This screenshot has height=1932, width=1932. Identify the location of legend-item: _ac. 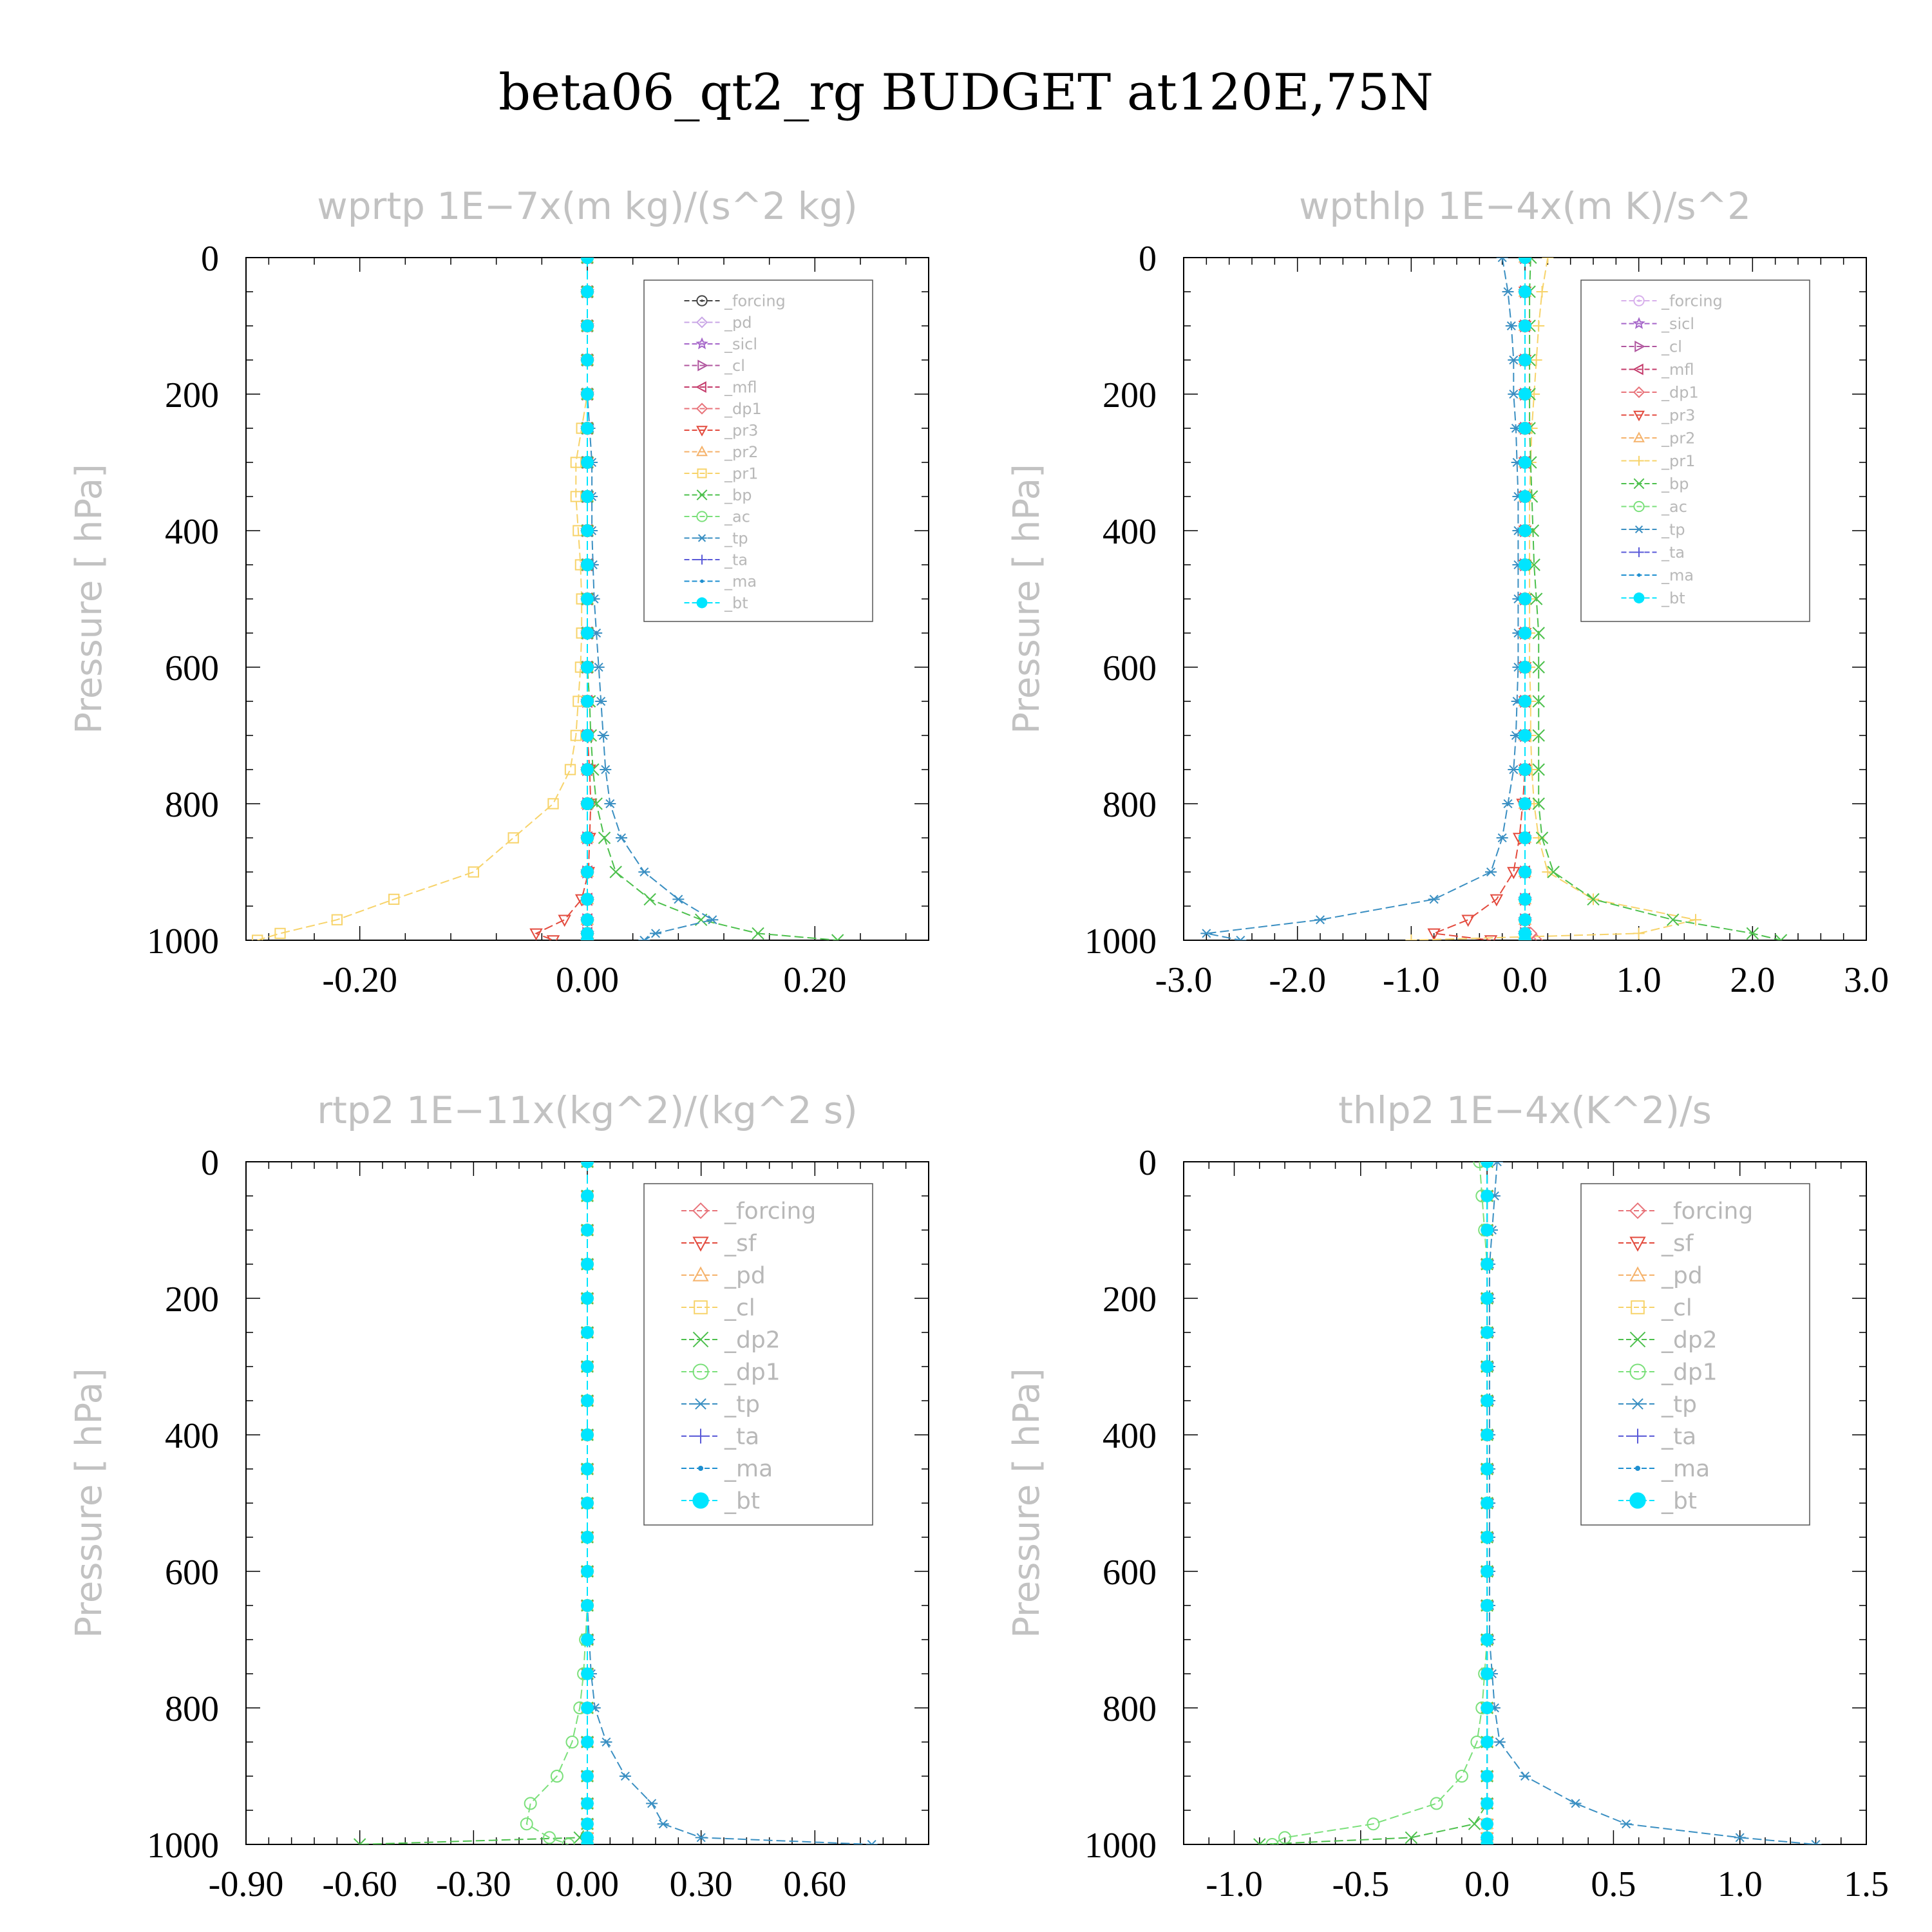
(717, 516).